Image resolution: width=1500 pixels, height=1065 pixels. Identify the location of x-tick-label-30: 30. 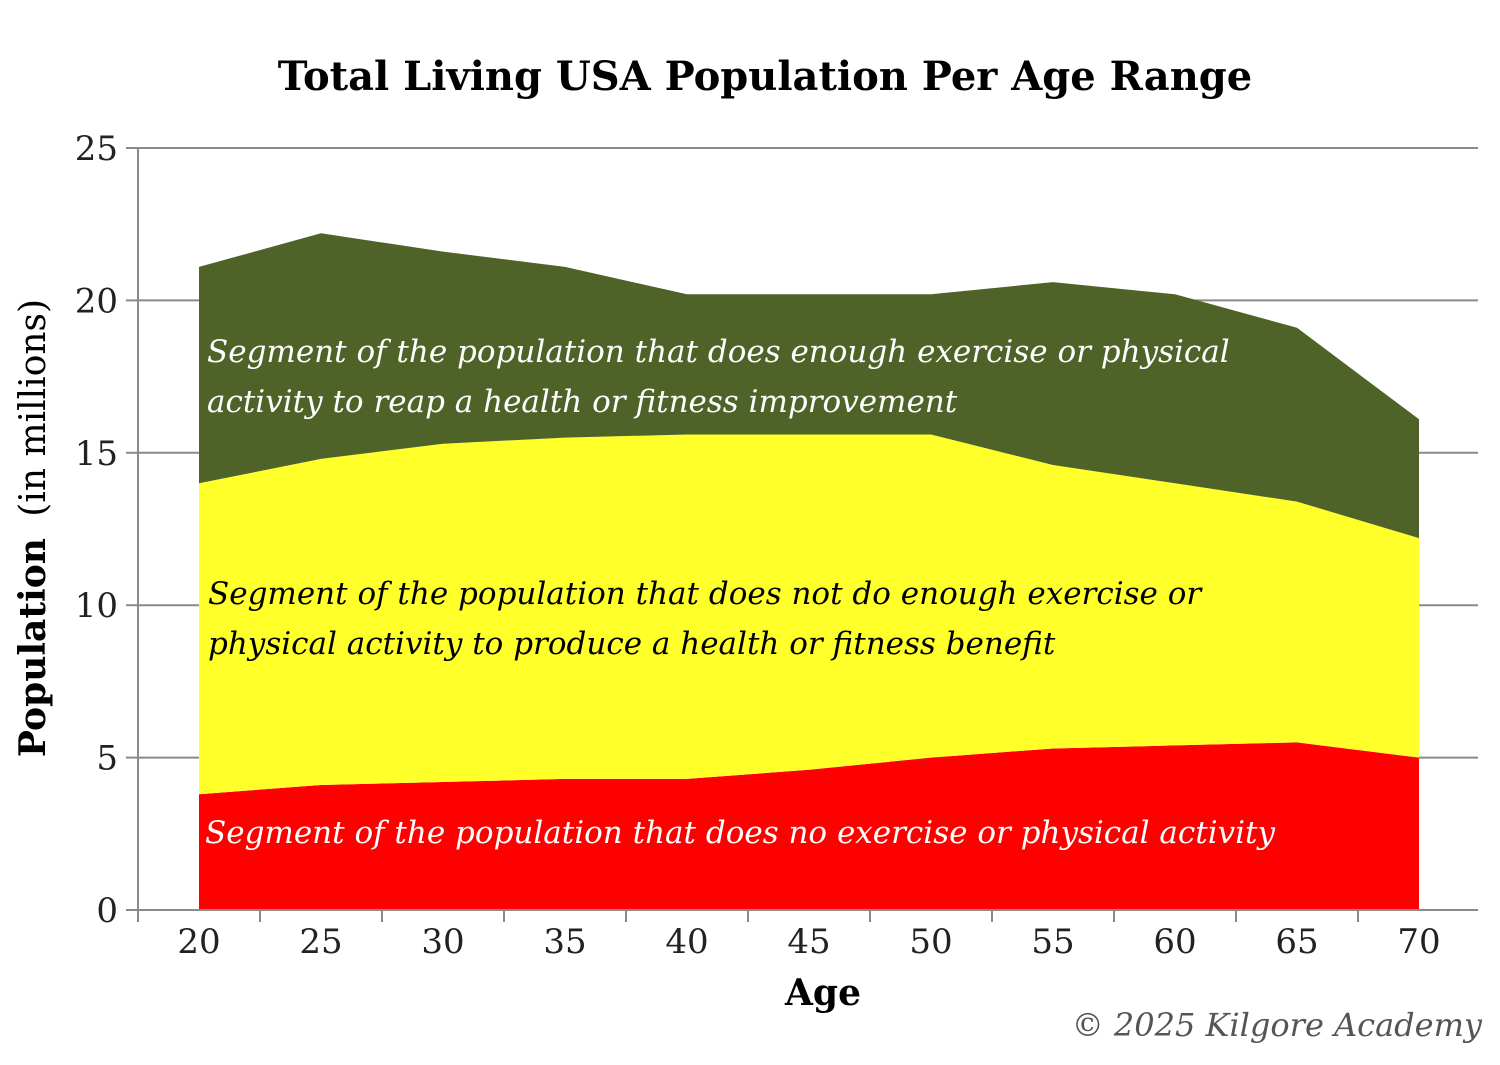
(442, 942).